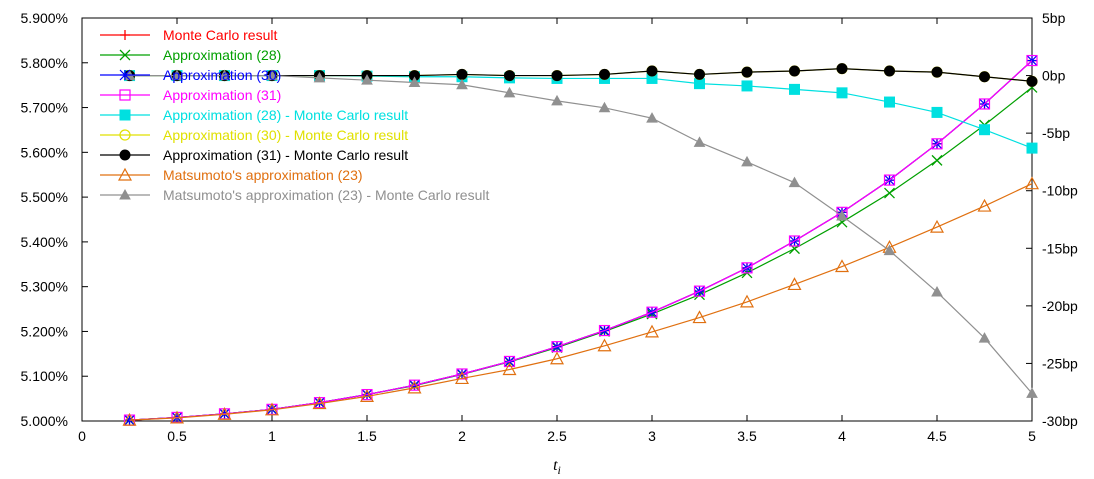  I want to click on legend-entry: Monte Carlo result, so click(188, 35).